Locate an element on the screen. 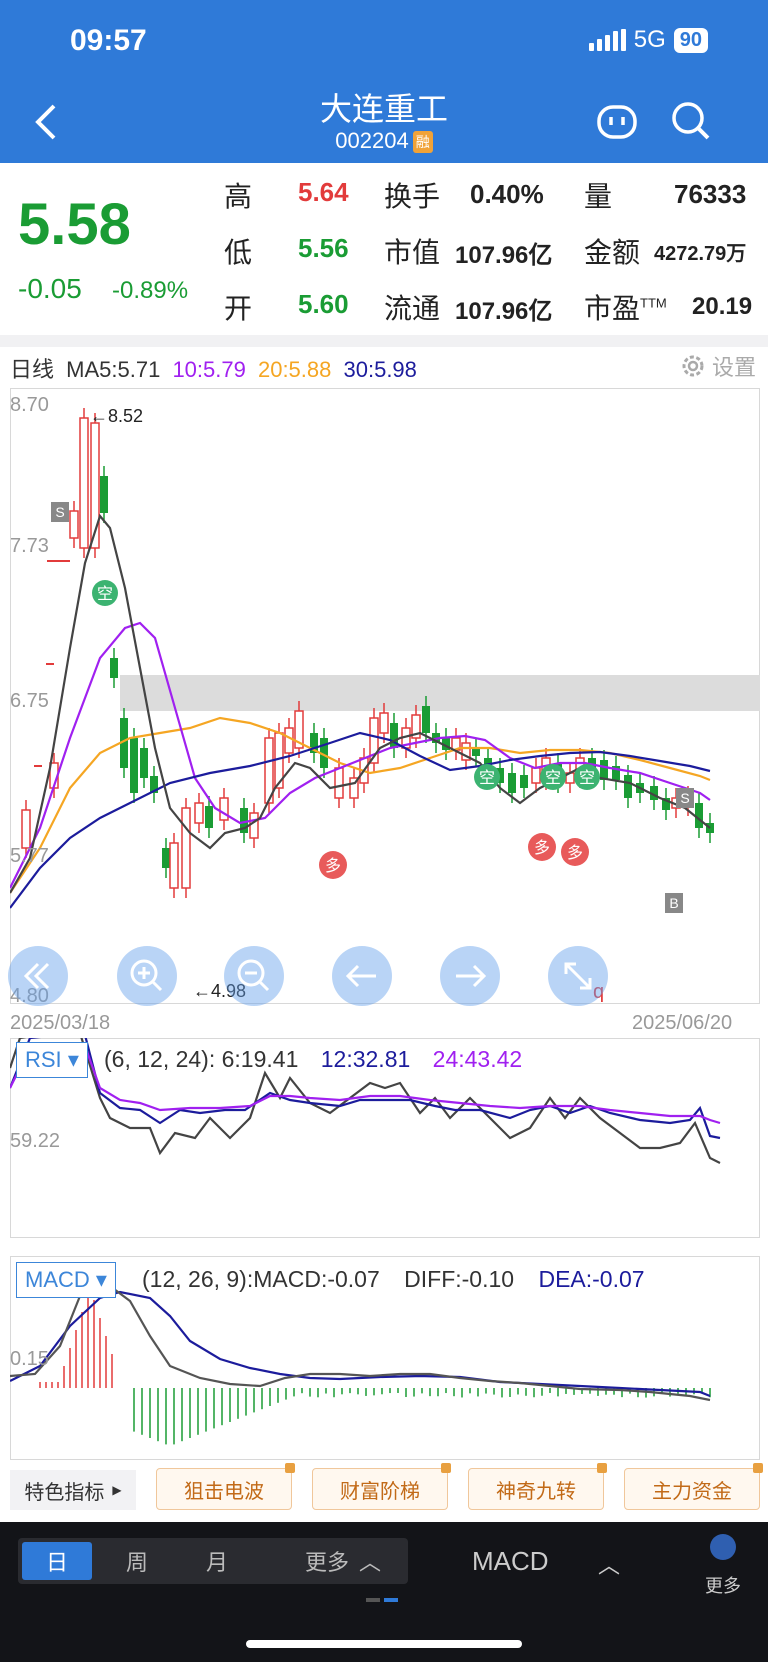  period-day: 日 is located at coordinates (57, 1561).